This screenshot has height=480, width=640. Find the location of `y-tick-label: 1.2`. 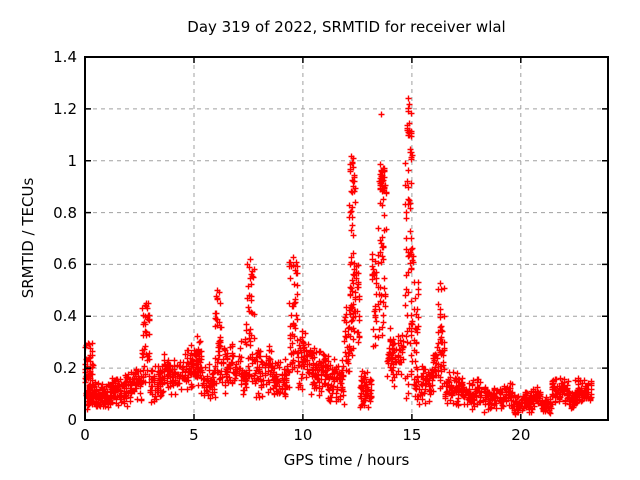

y-tick-label: 1.2 is located at coordinates (65, 108).